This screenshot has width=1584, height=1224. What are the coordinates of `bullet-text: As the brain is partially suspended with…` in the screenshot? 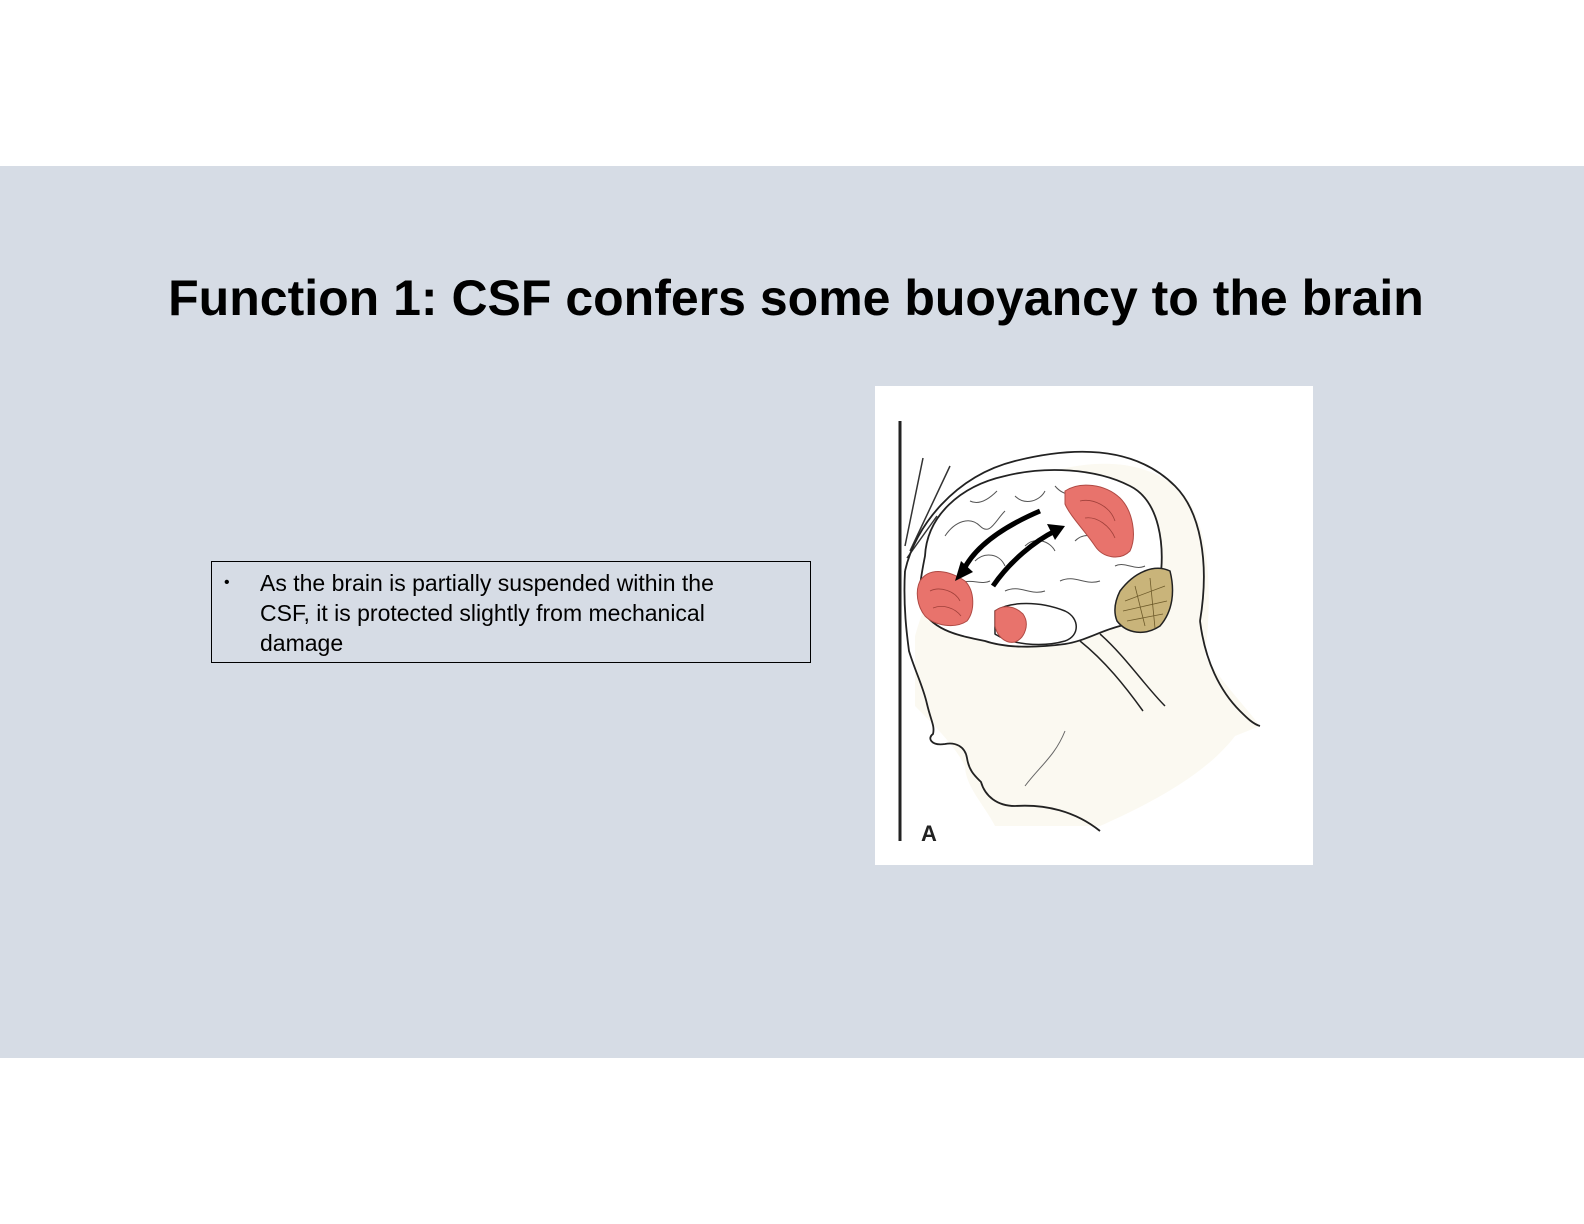 It's located at (515, 613).